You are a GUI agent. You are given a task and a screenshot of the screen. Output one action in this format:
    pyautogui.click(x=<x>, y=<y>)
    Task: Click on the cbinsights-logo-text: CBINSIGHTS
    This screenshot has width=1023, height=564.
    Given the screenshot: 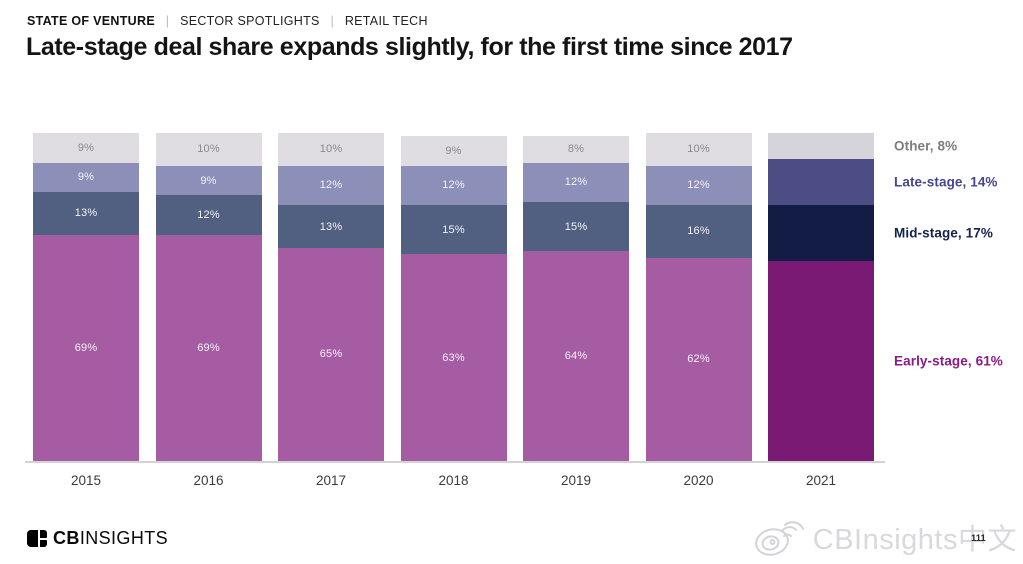 What is the action you would take?
    pyautogui.click(x=110, y=538)
    